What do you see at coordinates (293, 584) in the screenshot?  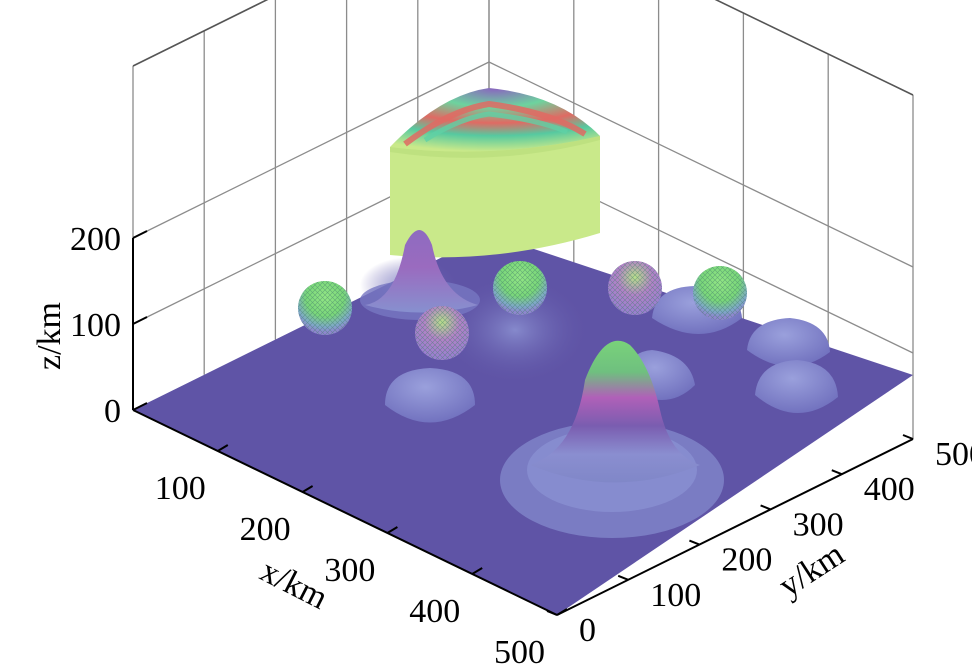 I see `x-axis-title: x/km` at bounding box center [293, 584].